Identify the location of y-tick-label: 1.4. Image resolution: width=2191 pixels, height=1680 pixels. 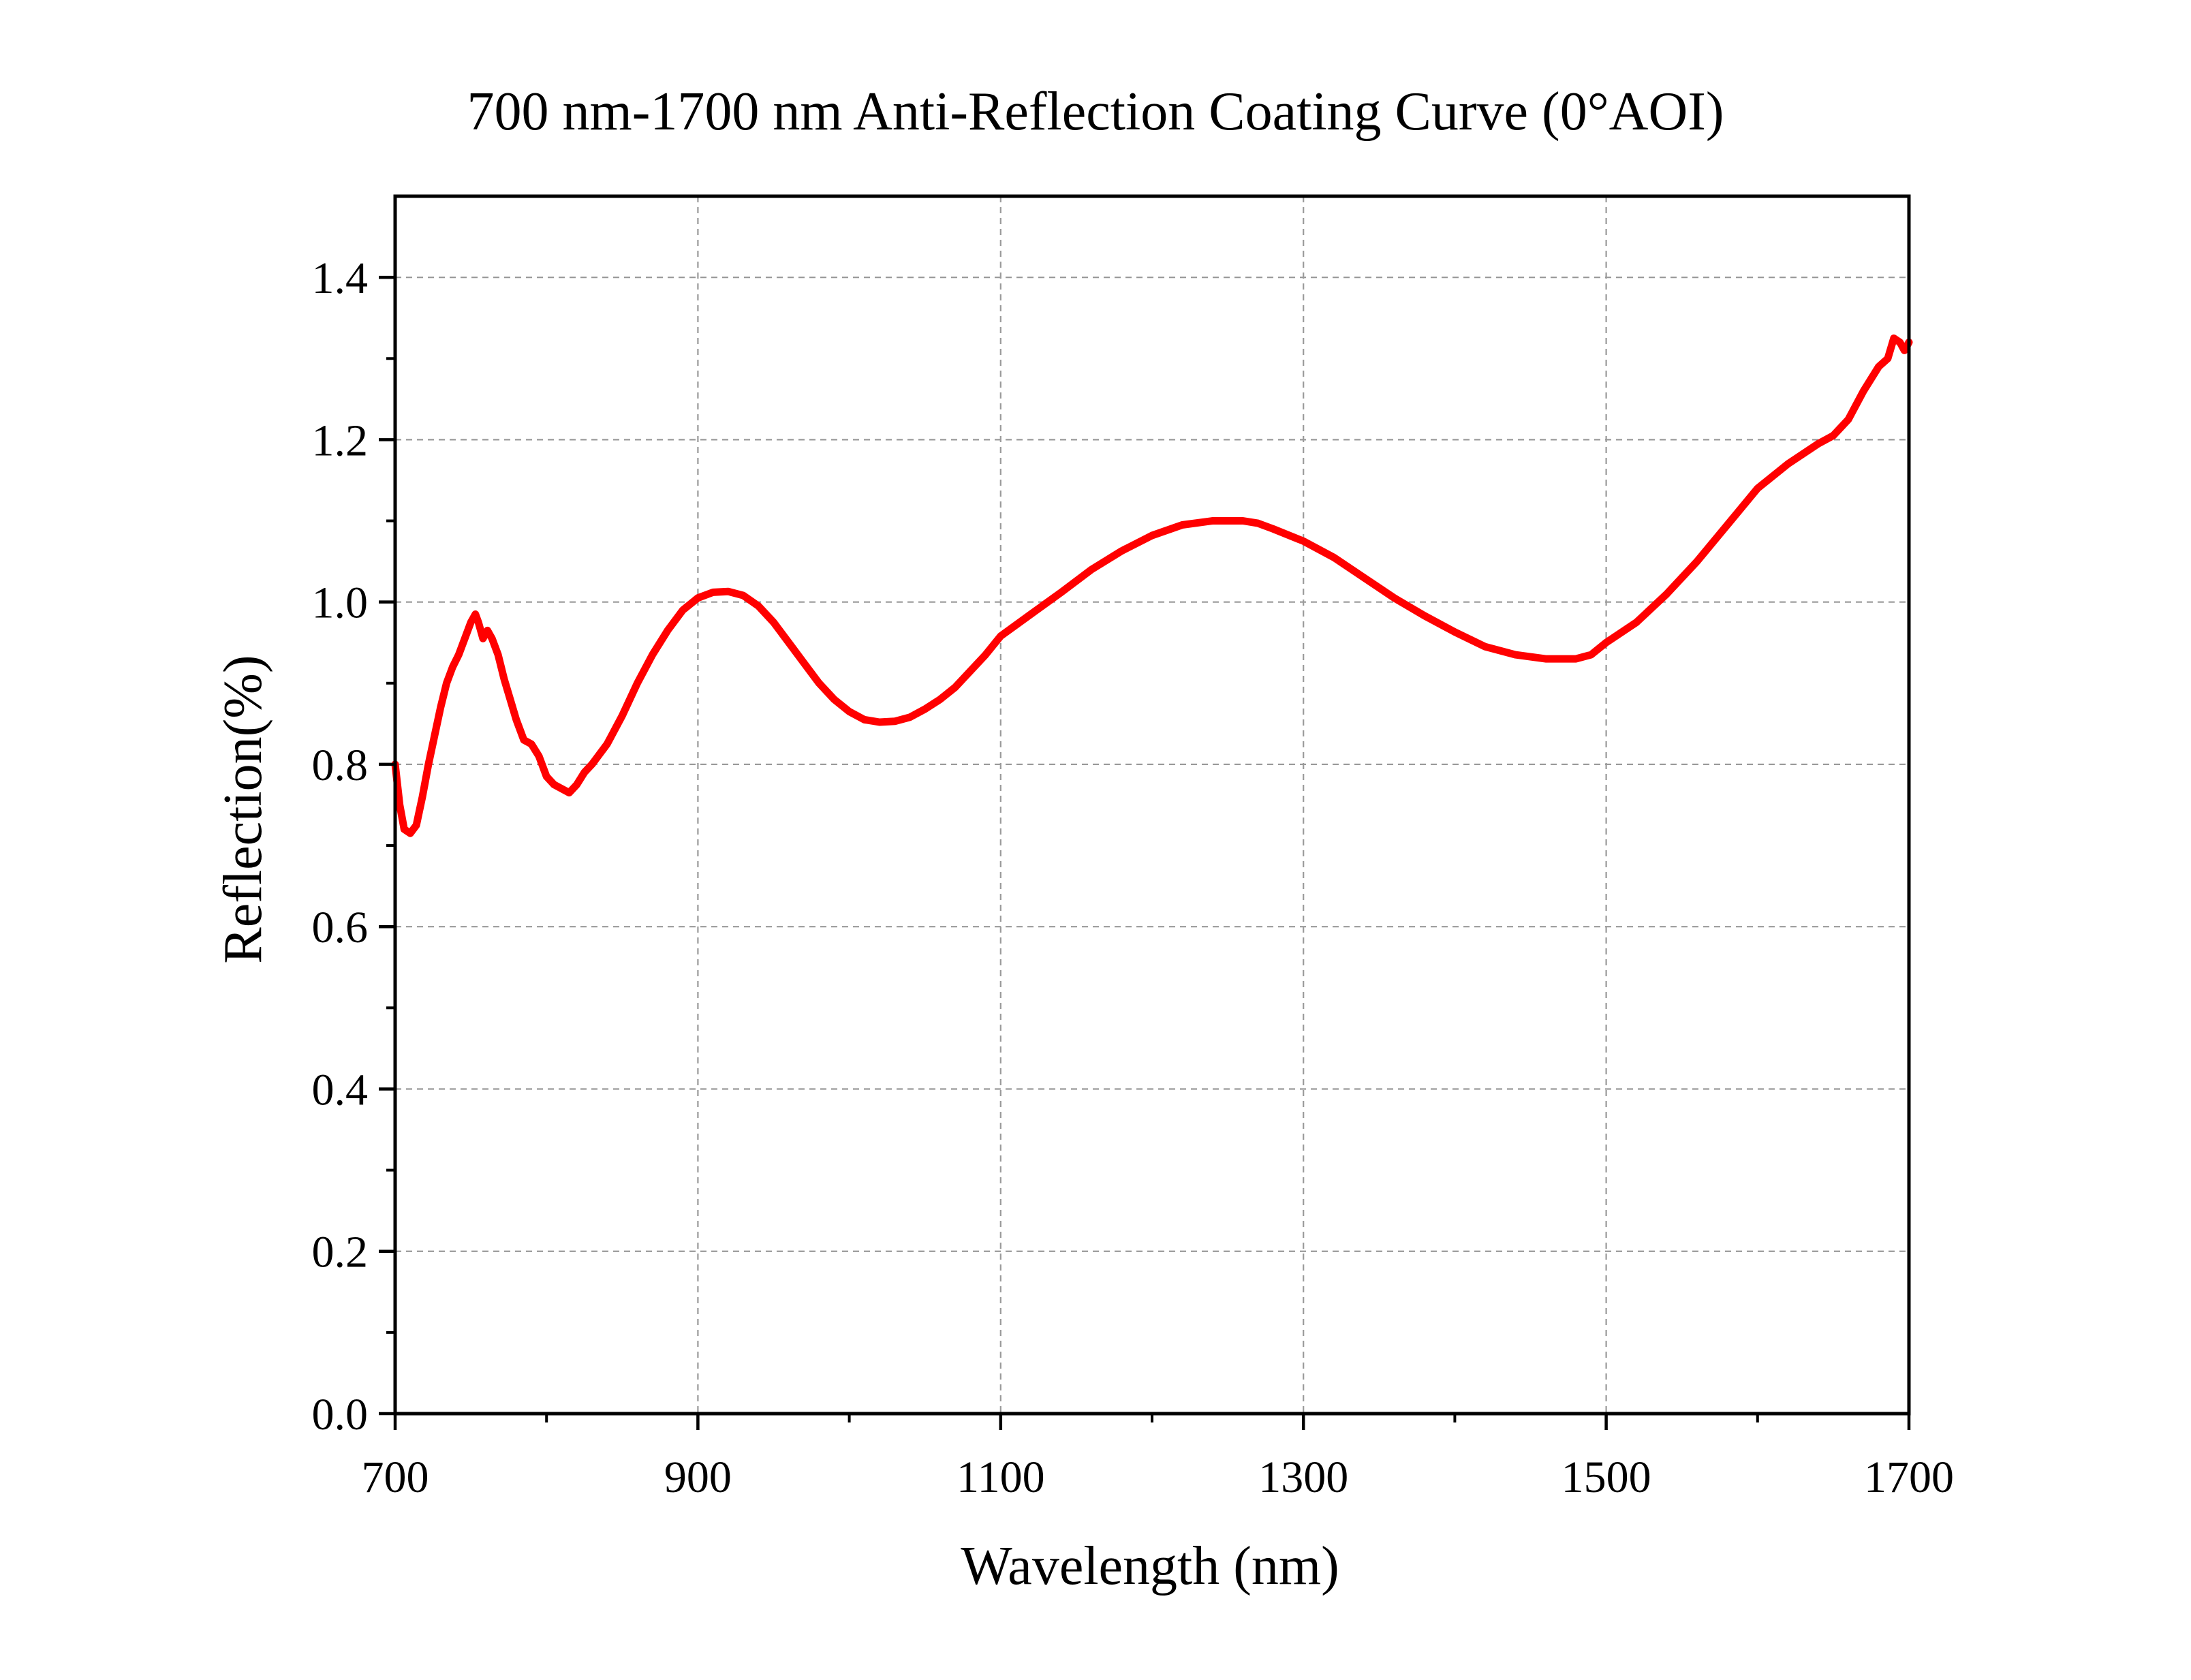
(340, 278).